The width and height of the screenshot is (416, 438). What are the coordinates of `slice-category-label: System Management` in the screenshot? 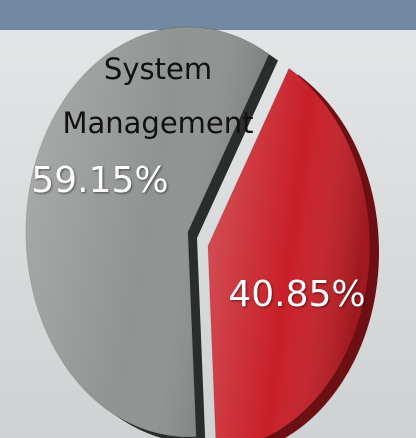 It's located at (158, 96).